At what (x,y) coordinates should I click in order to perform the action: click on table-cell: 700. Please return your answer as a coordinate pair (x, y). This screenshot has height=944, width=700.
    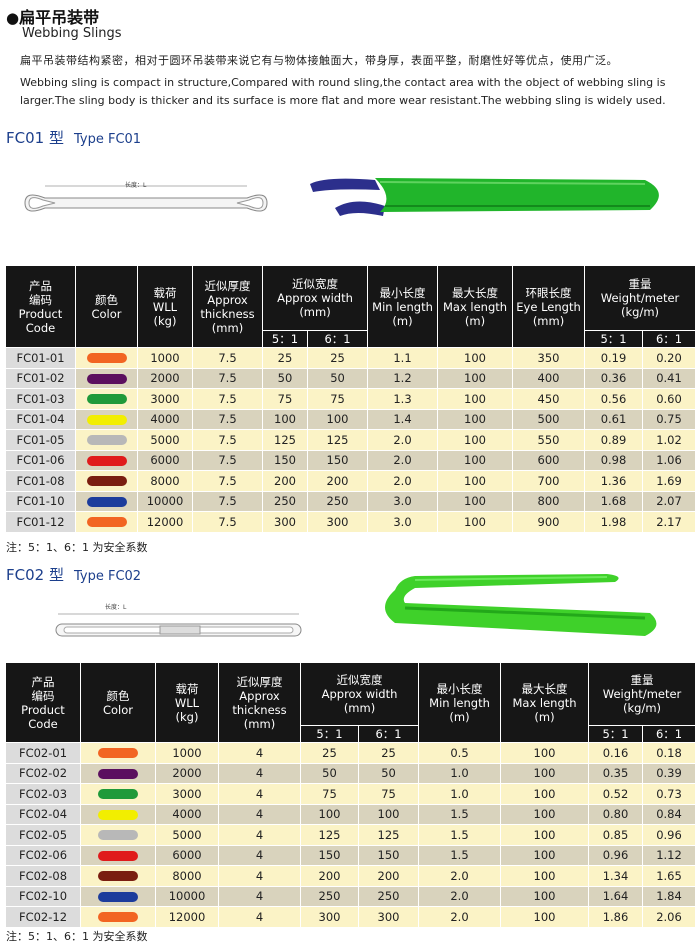
    Looking at the image, I should click on (549, 481).